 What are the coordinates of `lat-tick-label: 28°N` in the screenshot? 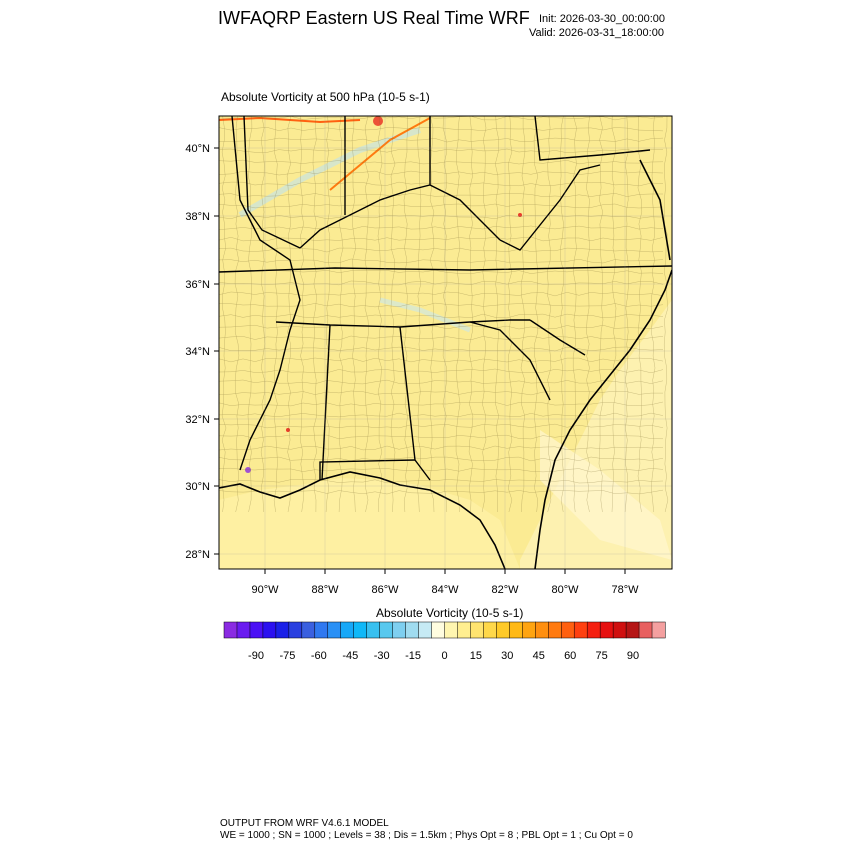 It's located at (197, 555).